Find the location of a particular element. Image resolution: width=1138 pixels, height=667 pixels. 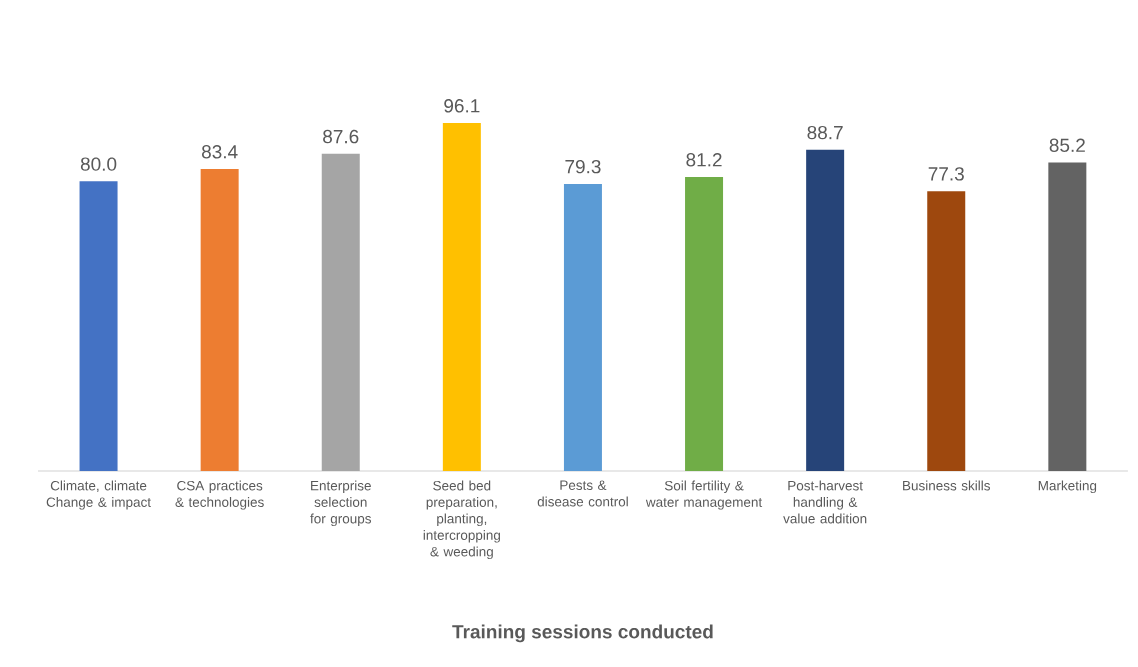

x-axis-title: Training sessions conducted is located at coordinates (582, 633).